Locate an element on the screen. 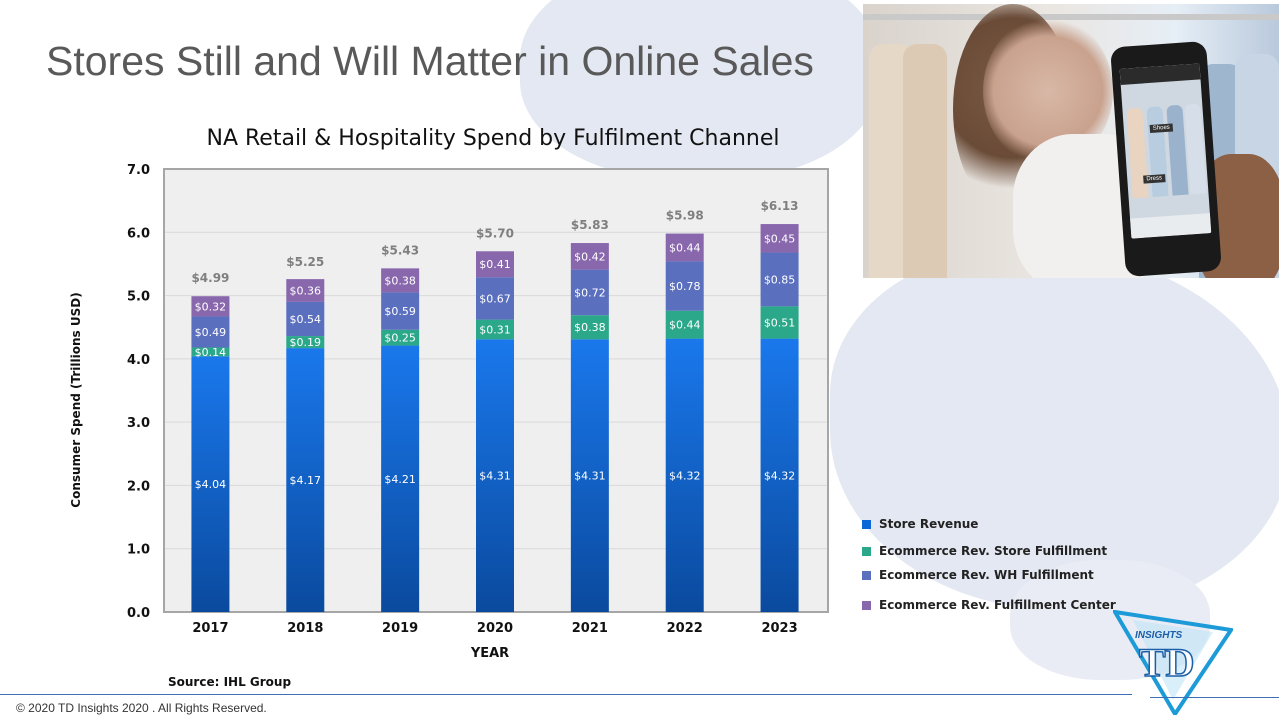 The width and height of the screenshot is (1279, 724). y-tick-label: 1.0 is located at coordinates (138, 550).